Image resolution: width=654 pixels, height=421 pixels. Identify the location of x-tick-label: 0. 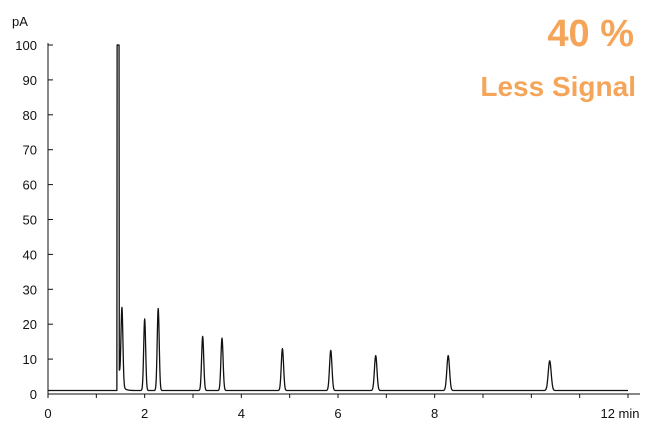
(47, 413).